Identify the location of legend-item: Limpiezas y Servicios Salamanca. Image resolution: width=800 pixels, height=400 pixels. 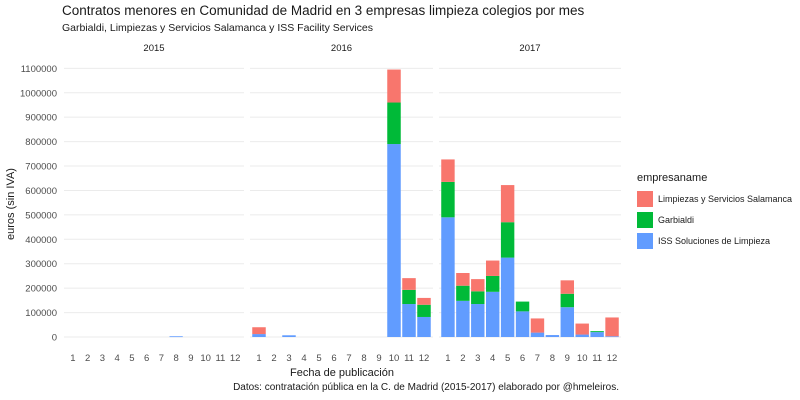
(714, 198).